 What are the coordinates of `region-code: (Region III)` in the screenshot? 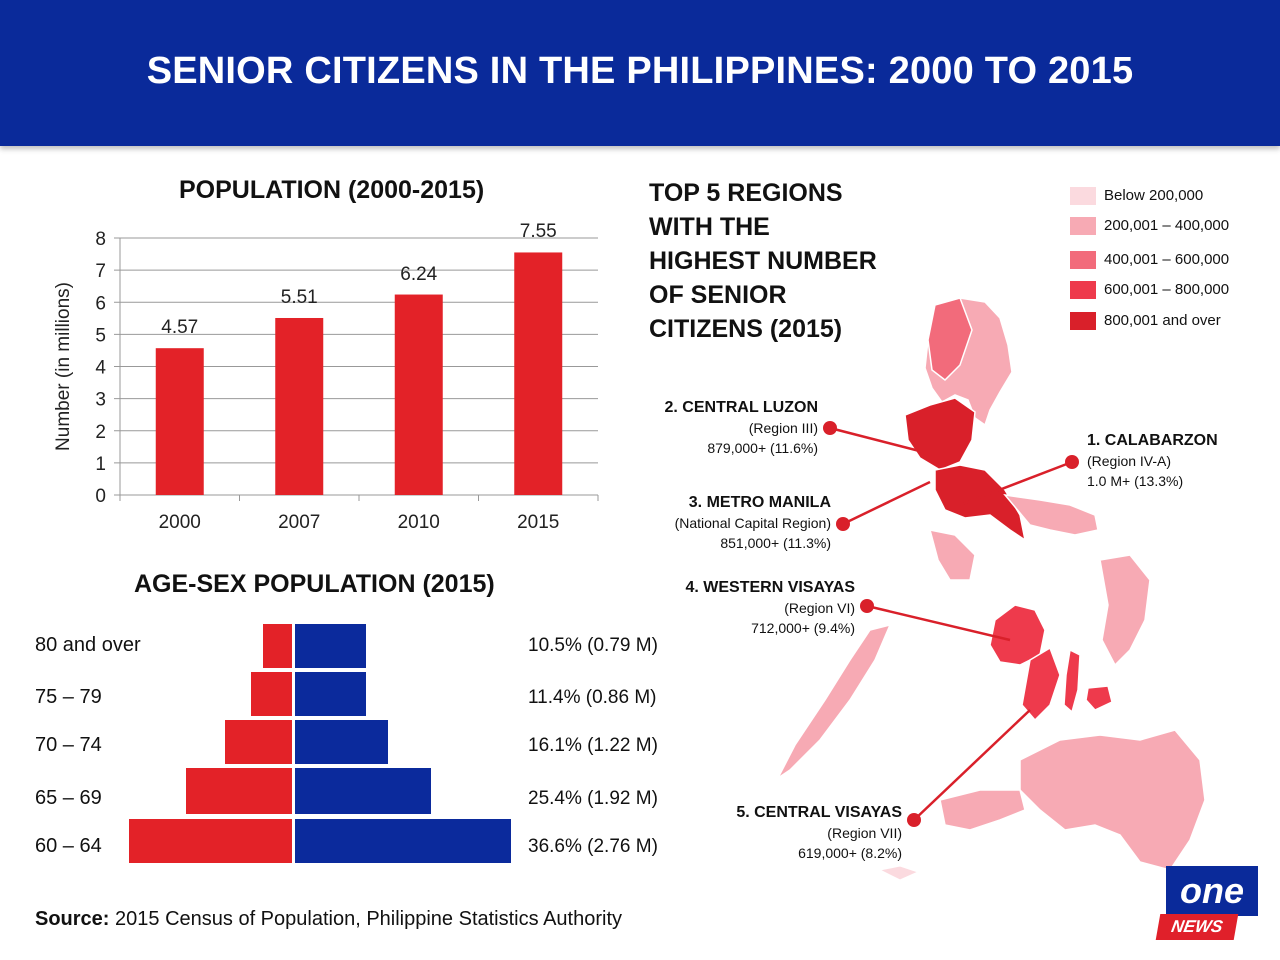 It's located at (783, 428).